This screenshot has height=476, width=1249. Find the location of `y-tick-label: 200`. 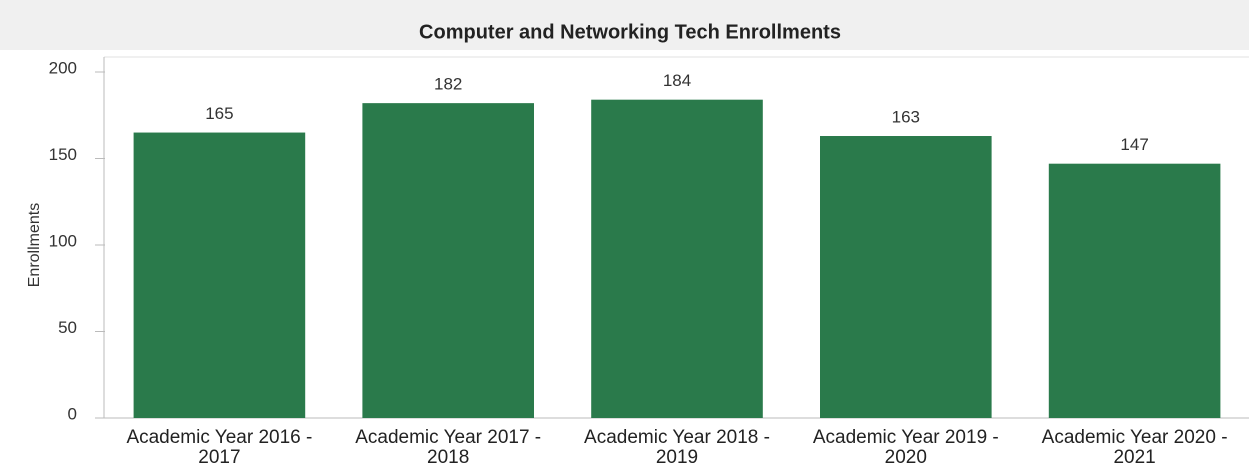

y-tick-label: 200 is located at coordinates (63, 67).